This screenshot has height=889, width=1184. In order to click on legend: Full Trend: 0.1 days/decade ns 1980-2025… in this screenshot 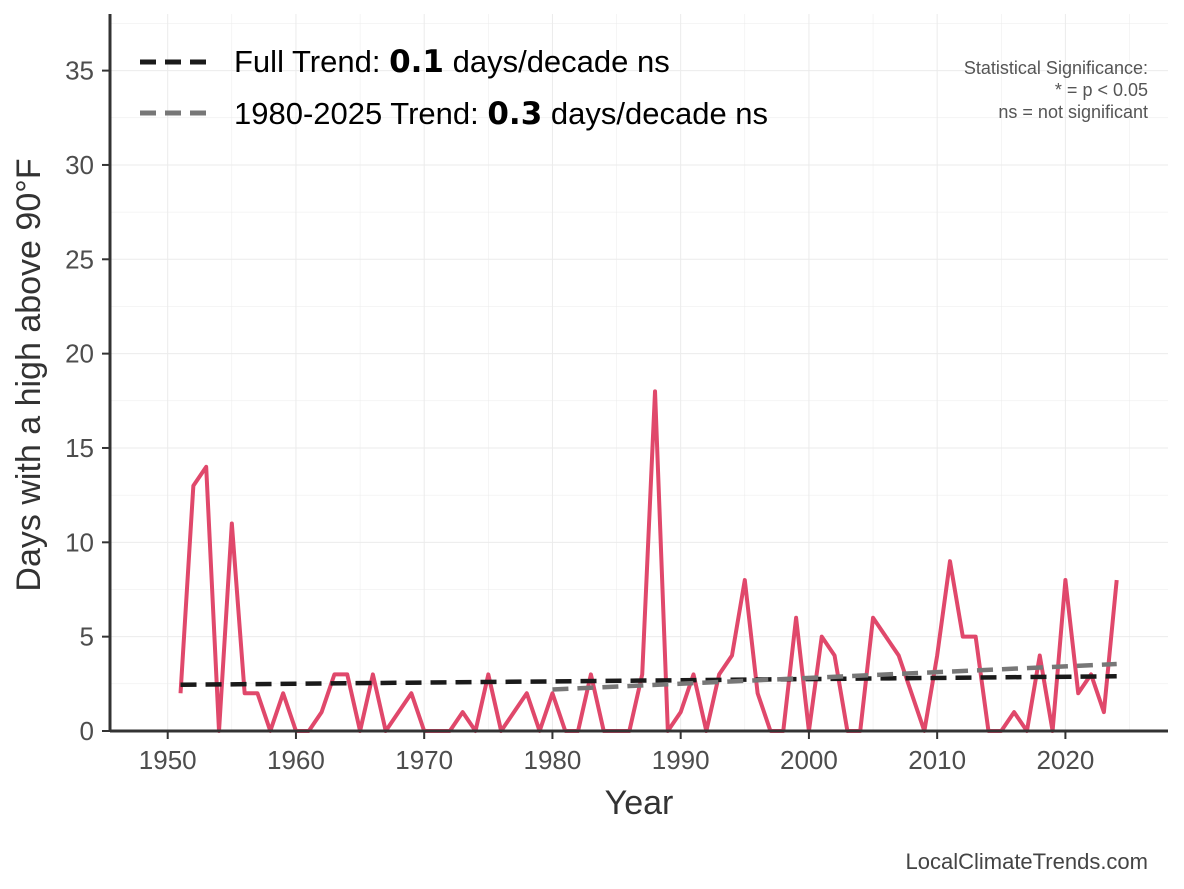, I will do `click(454, 88)`.